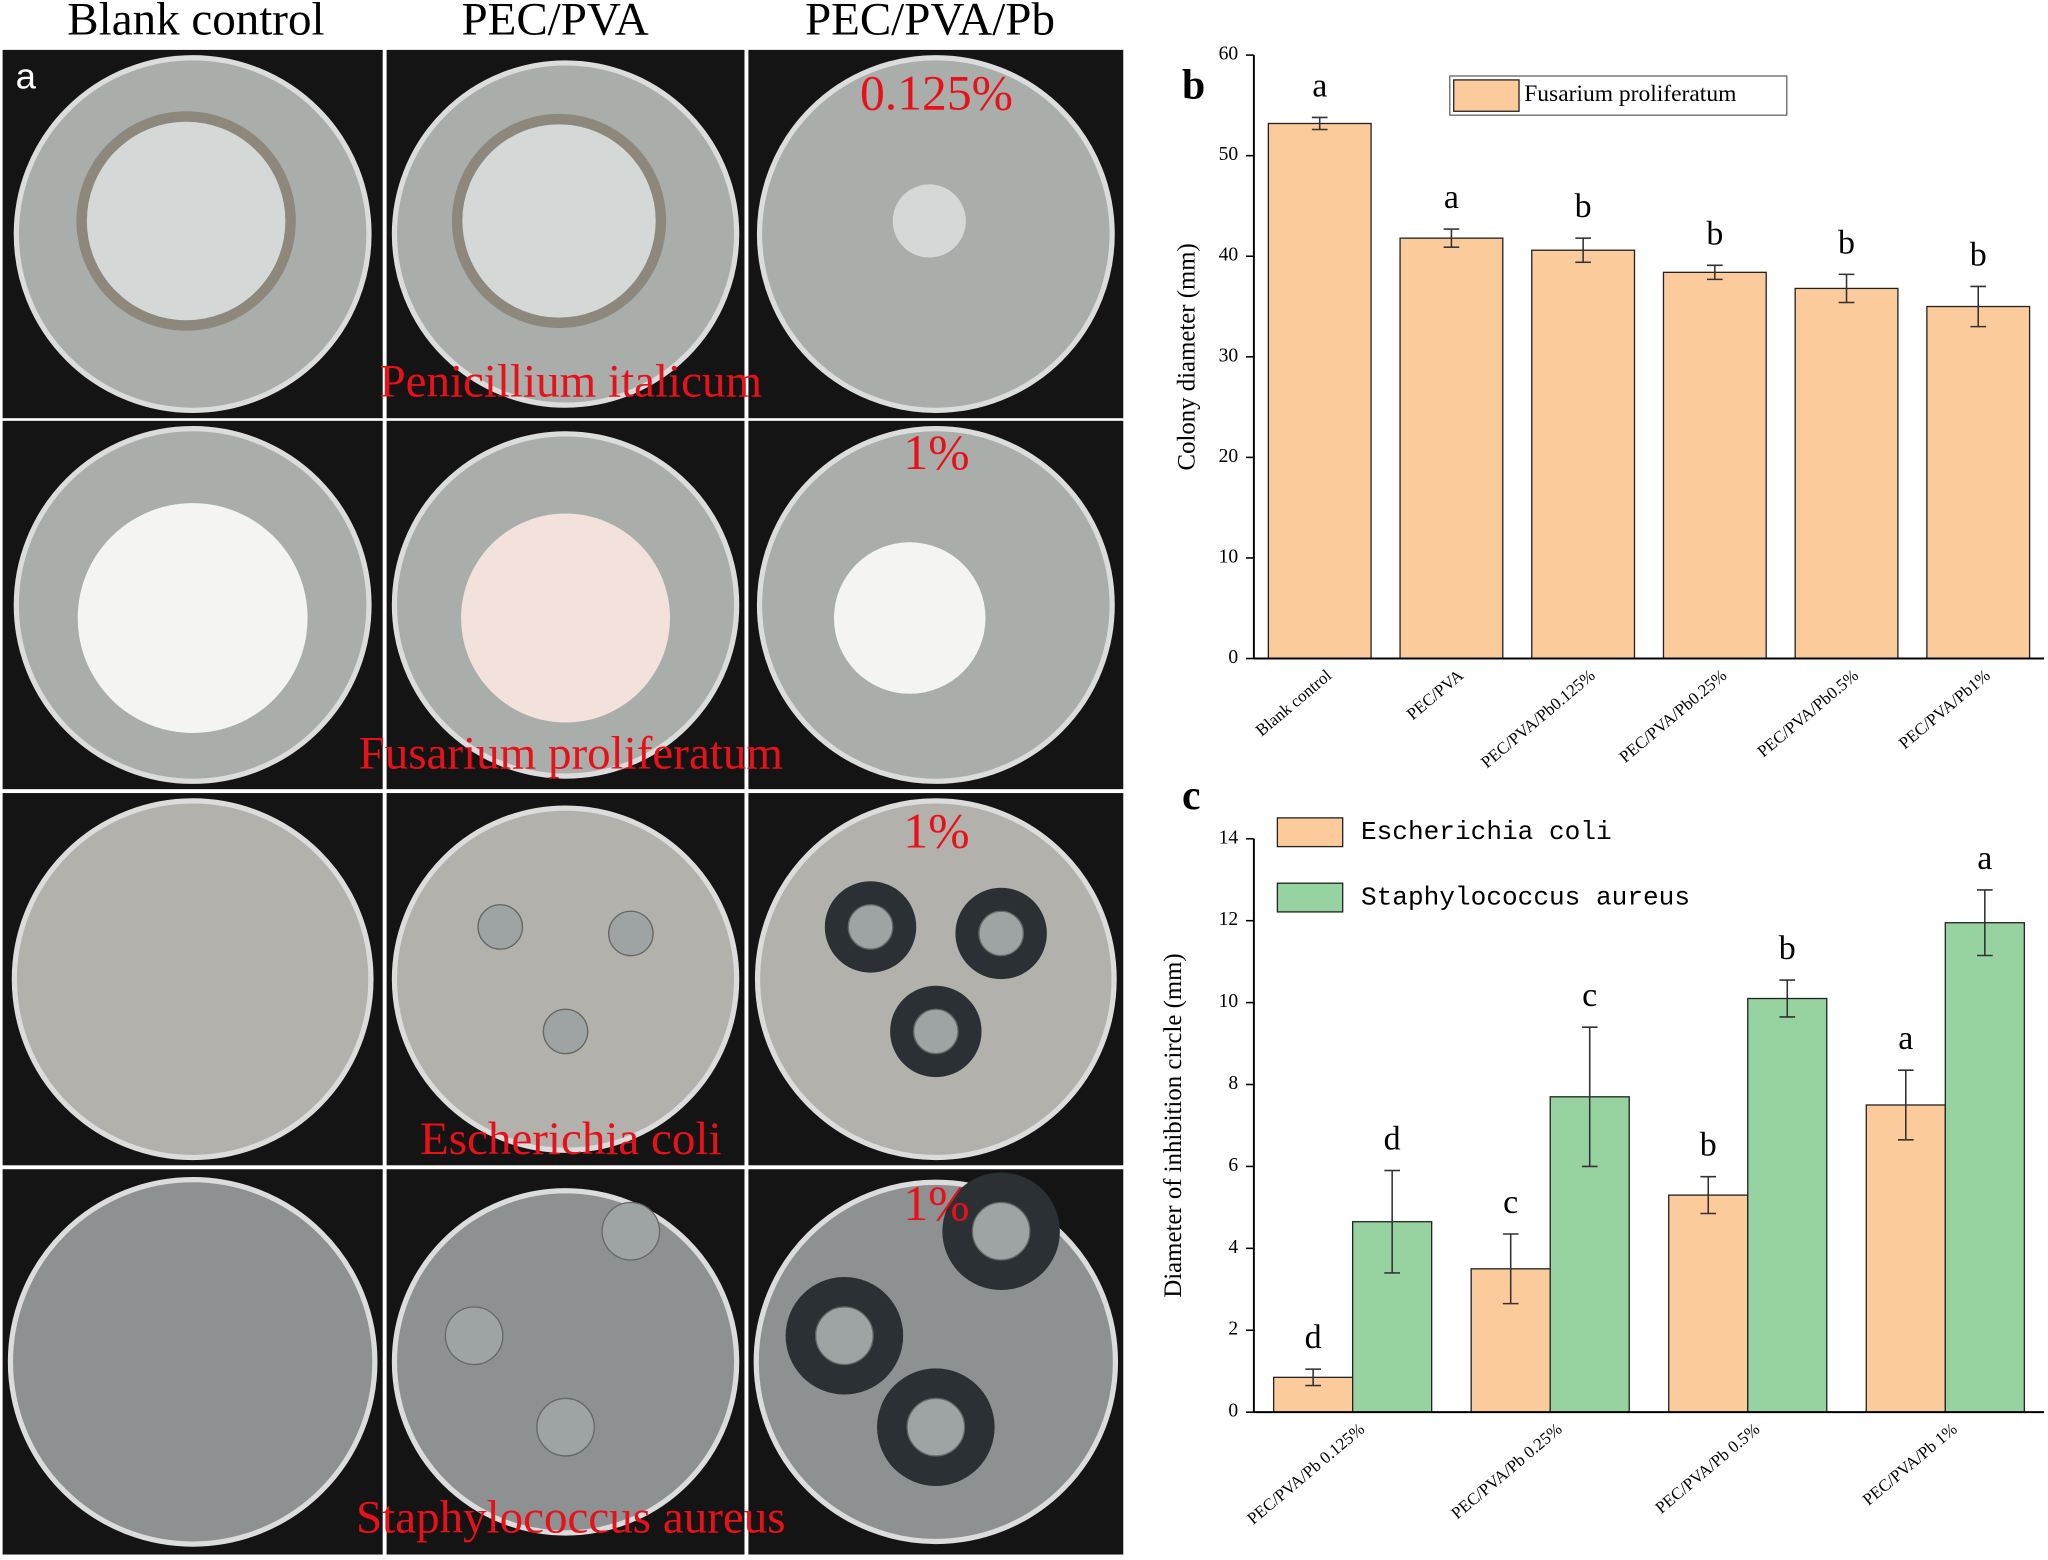 The width and height of the screenshot is (2048, 1560). What do you see at coordinates (1229, 54) in the screenshot?
I see `y-tick-label: 60` at bounding box center [1229, 54].